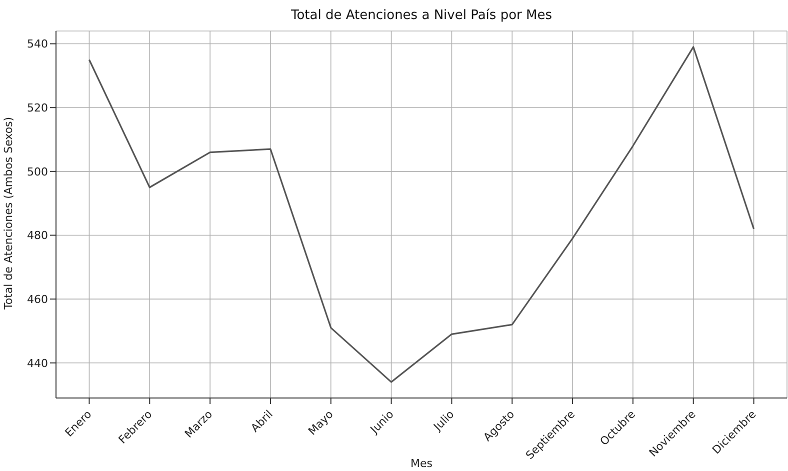 Image resolution: width=788 pixels, height=471 pixels. What do you see at coordinates (421, 15) in the screenshot?
I see `chart-title: Total de Atenciones a Nivel País por Mes` at bounding box center [421, 15].